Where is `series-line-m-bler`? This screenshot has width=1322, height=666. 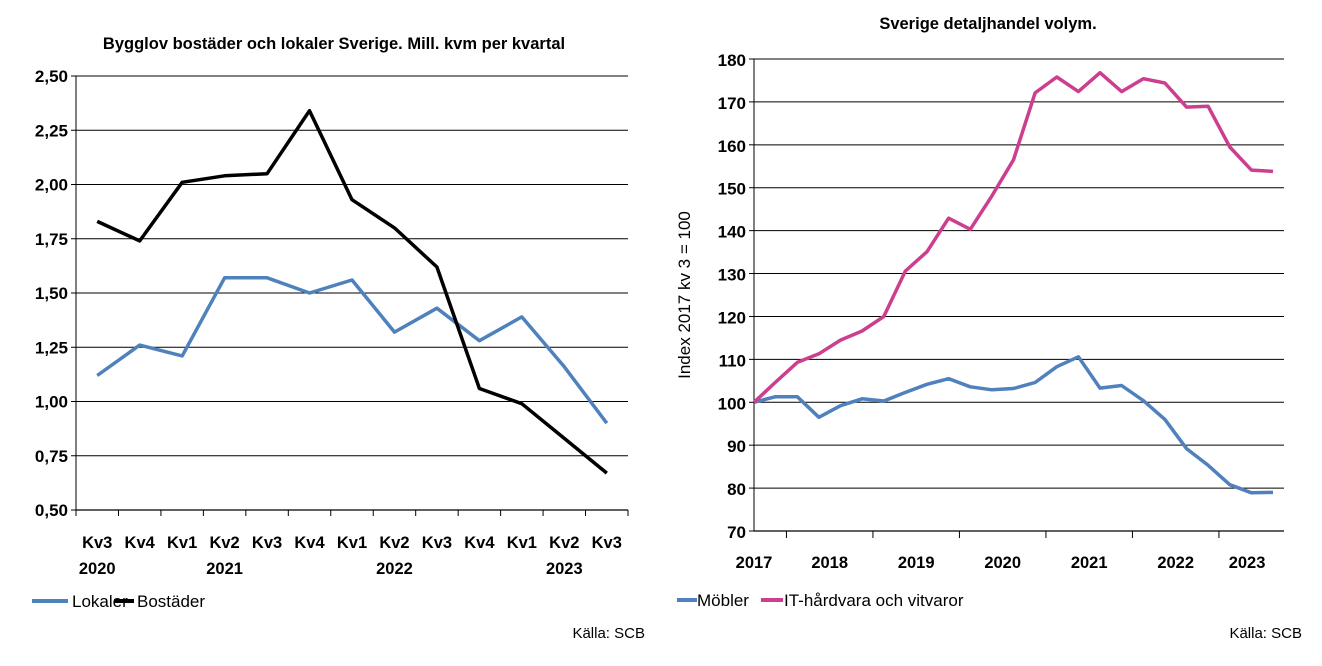
series-line-m-bler is located at coordinates (1013, 425).